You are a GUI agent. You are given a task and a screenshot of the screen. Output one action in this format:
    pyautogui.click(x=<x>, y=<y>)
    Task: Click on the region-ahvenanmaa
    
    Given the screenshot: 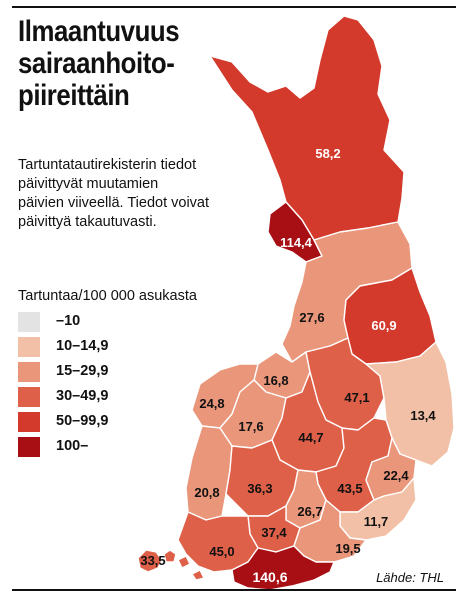 What is the action you would take?
    pyautogui.click(x=150, y=561)
    